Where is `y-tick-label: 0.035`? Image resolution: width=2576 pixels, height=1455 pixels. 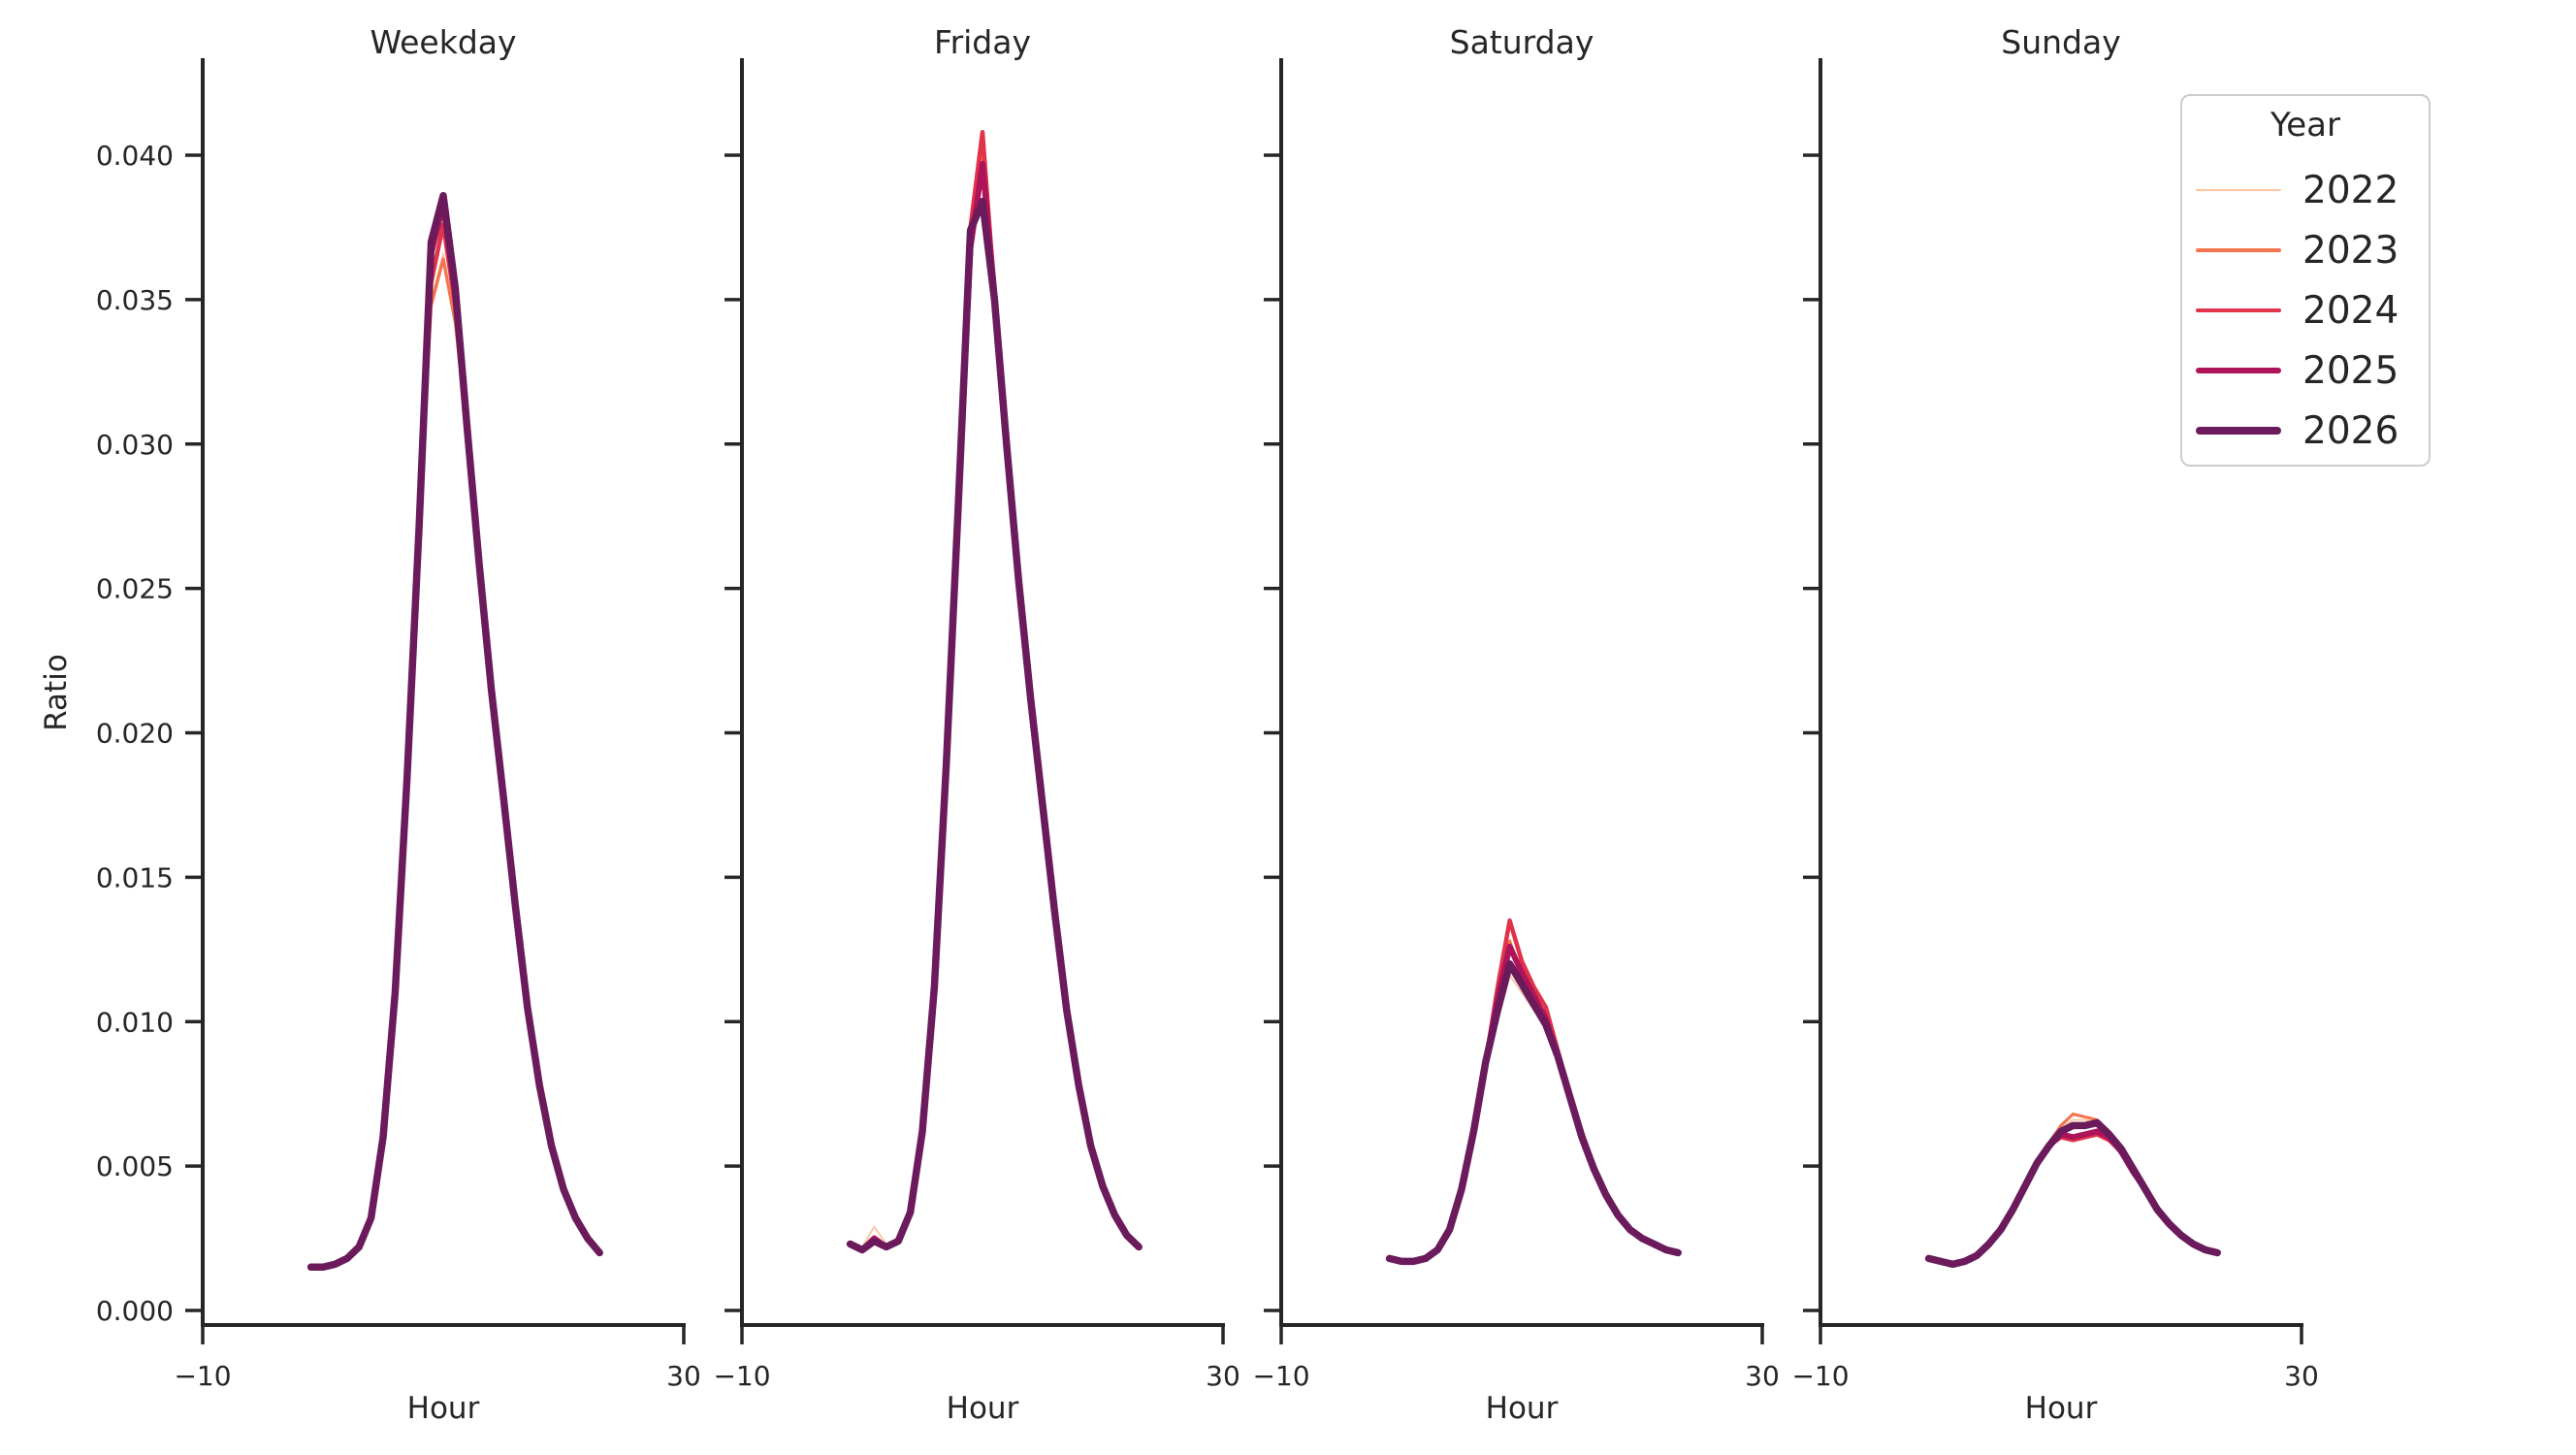
y-tick-label: 0.035 is located at coordinates (135, 300).